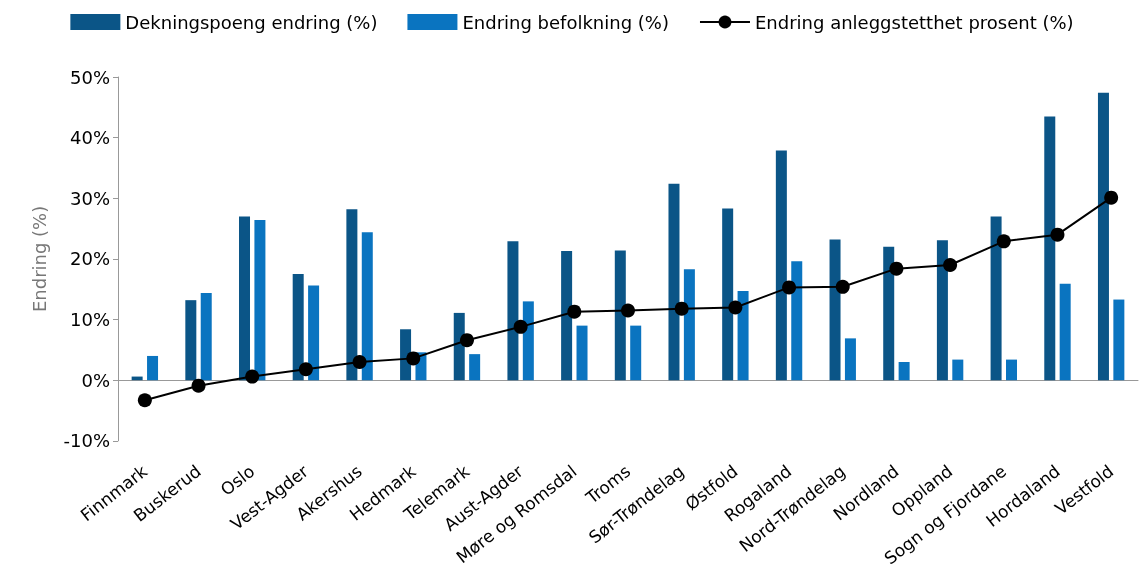 Image resolution: width=1144 pixels, height=569 pixels. I want to click on y-tick-label: 30%, so click(89, 198).